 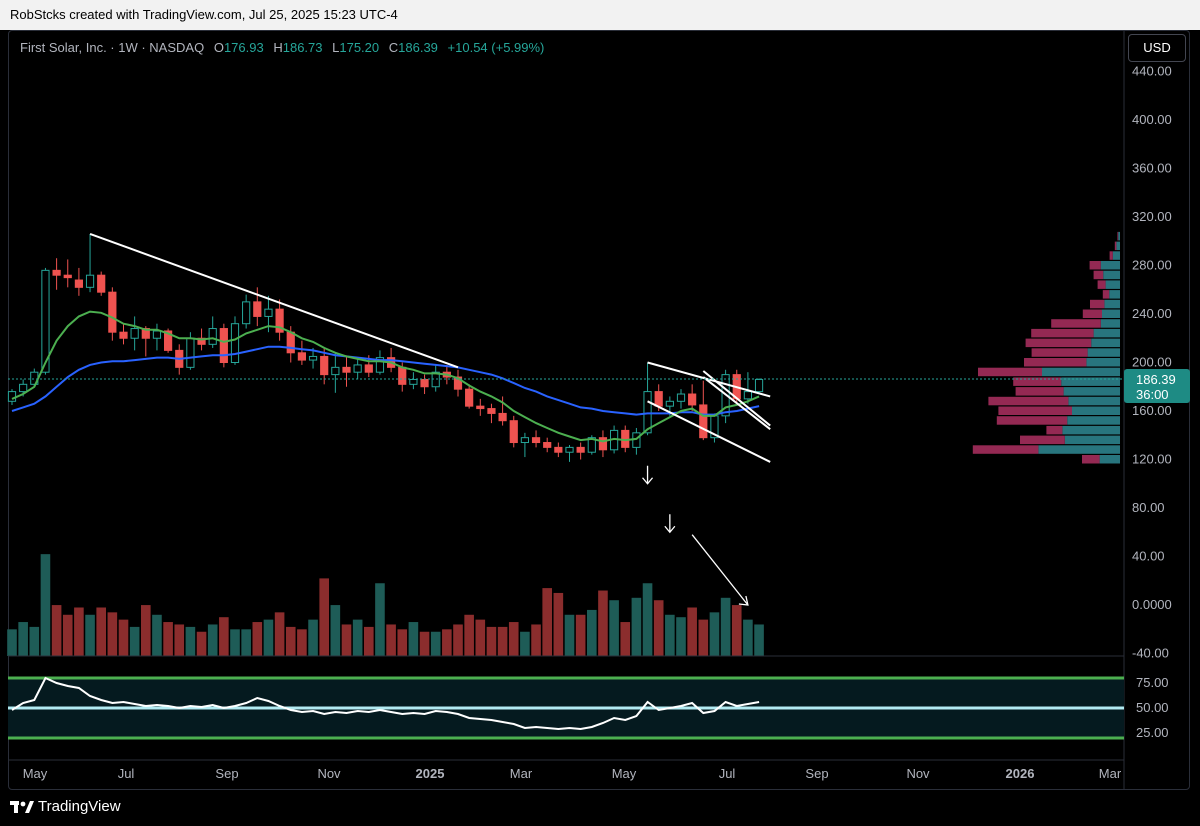 I want to click on price-tick-label: 160.00, so click(x=1152, y=410).